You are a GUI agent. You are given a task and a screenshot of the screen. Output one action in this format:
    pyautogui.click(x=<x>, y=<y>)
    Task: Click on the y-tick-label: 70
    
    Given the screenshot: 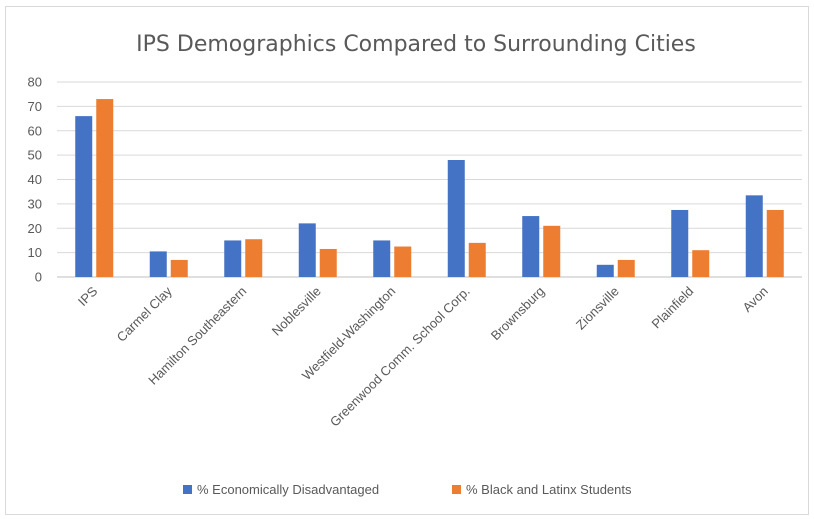 What is the action you would take?
    pyautogui.click(x=35, y=106)
    